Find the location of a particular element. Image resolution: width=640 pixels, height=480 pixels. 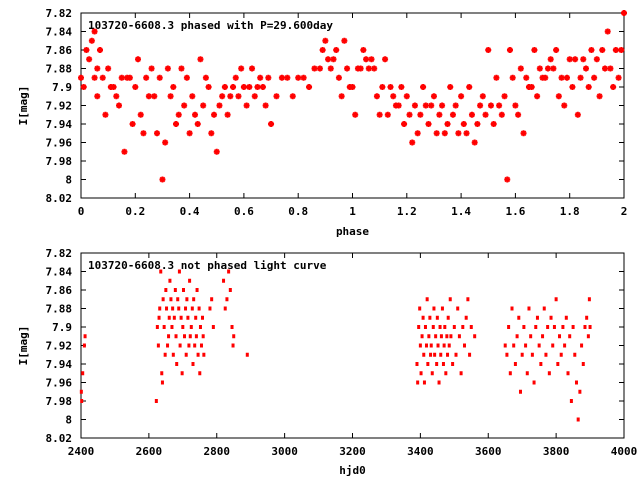

x-tick-label: 3600 is located at coordinates (488, 451).